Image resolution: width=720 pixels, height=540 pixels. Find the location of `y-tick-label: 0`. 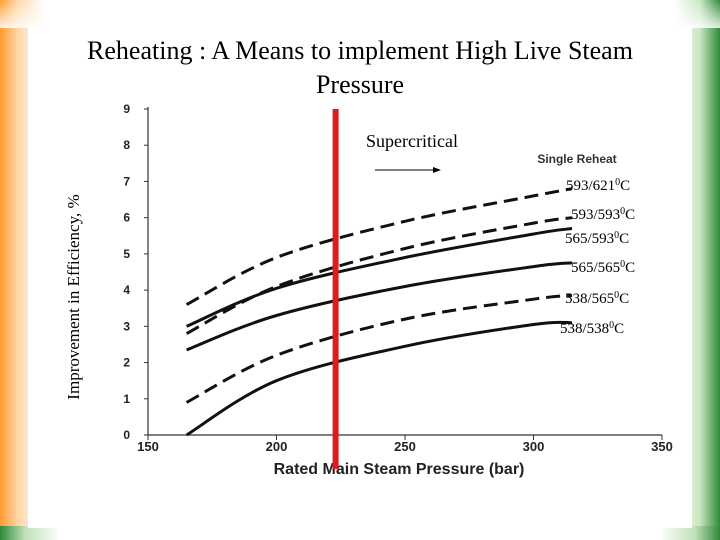

y-tick-label: 0 is located at coordinates (126, 435).